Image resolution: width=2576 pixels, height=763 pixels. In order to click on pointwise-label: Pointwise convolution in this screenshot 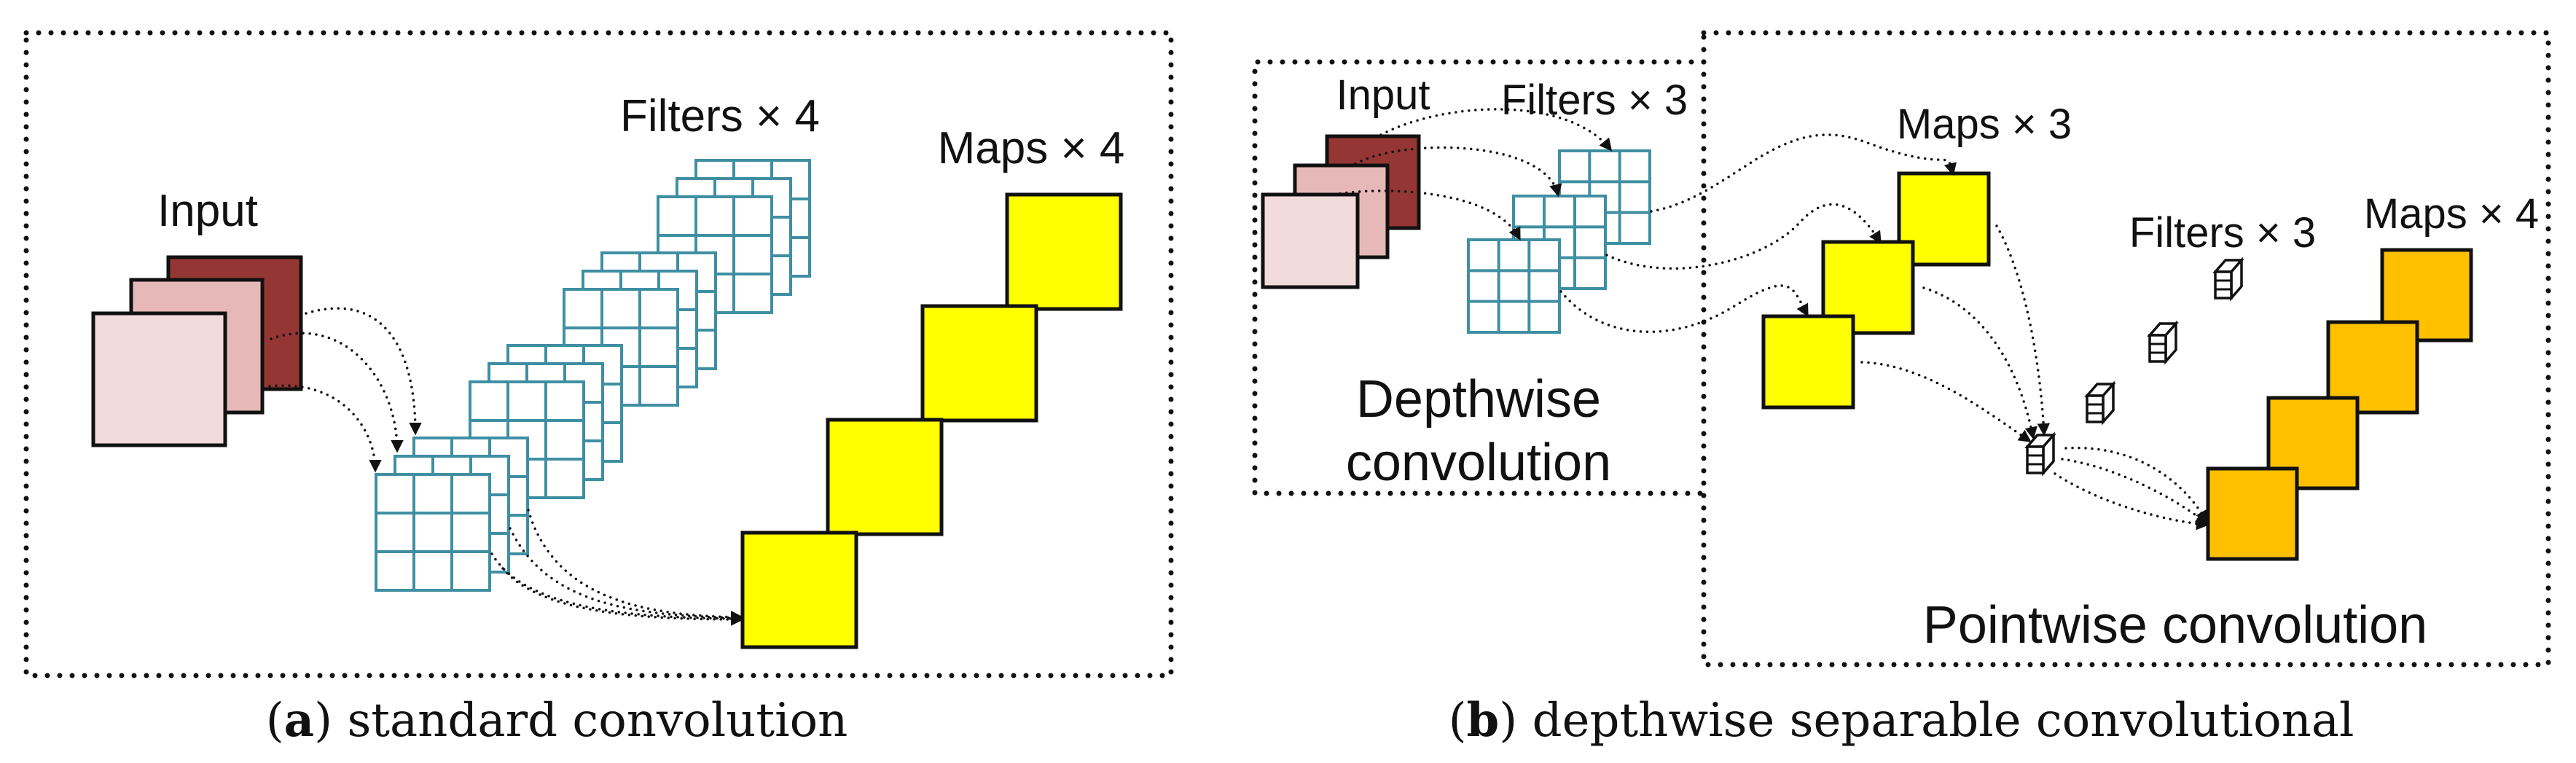, I will do `click(2175, 625)`.